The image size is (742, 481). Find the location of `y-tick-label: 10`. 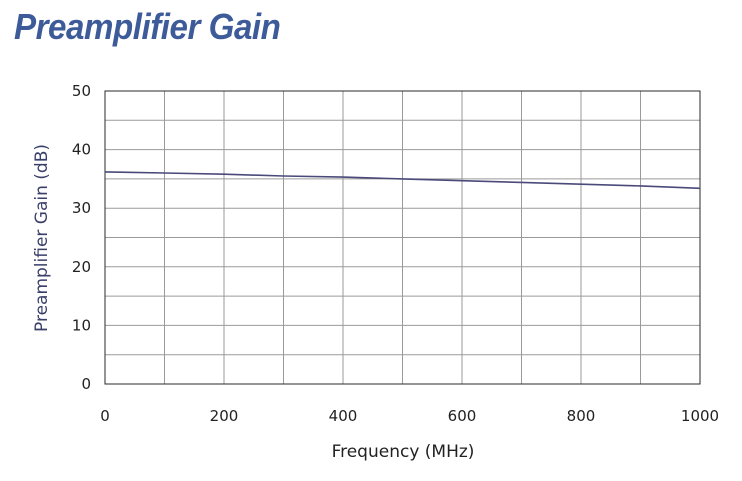

y-tick-label: 10 is located at coordinates (81, 325).